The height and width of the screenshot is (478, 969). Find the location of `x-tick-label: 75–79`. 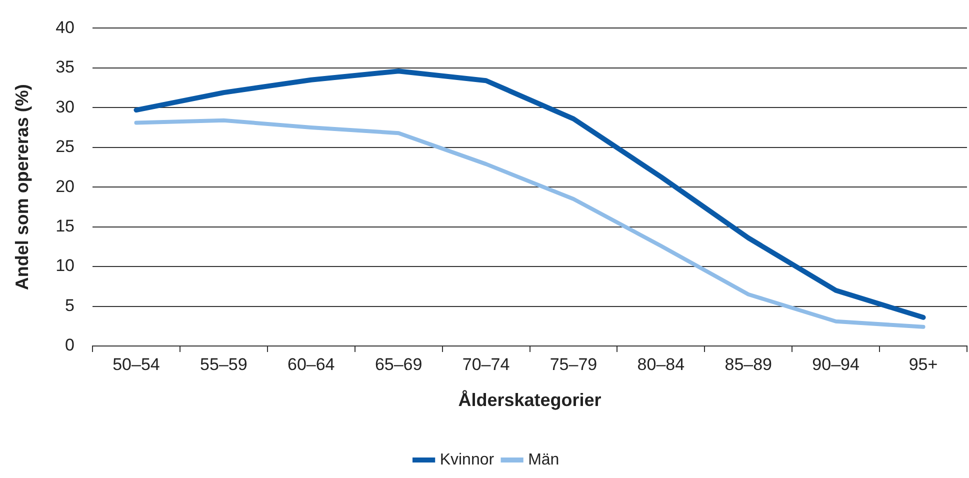

x-tick-label: 75–79 is located at coordinates (574, 364).